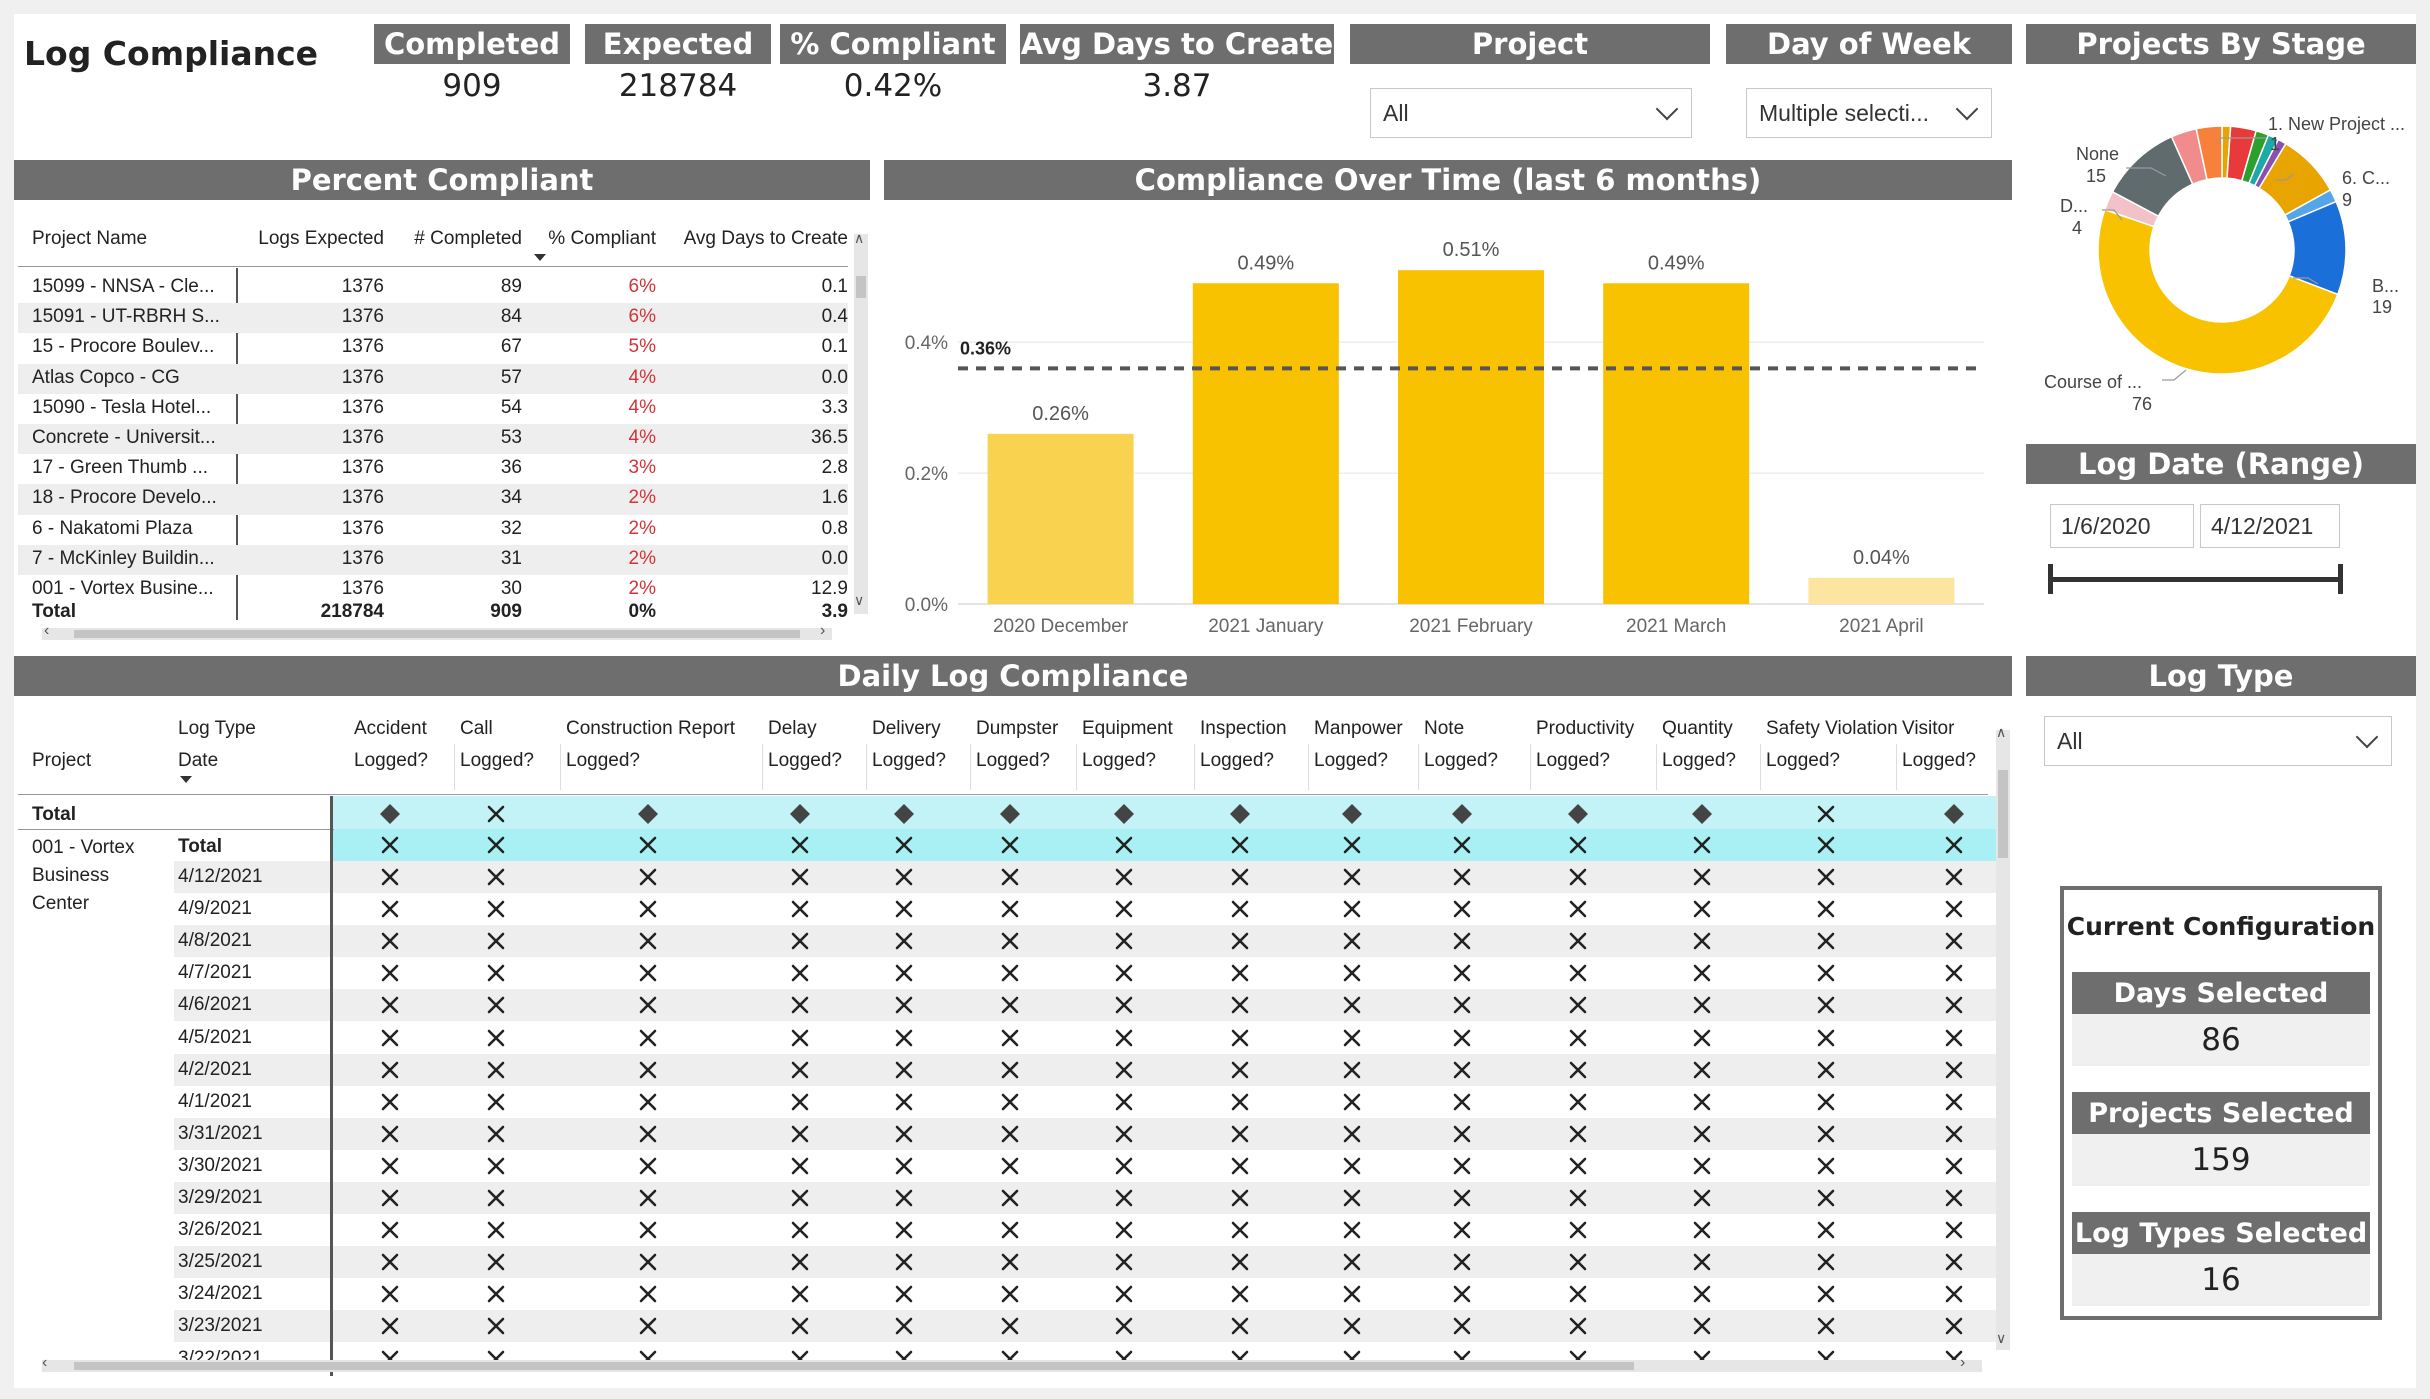  Describe the element at coordinates (834, 317) in the screenshot. I see `table-cell: 0.4` at that location.